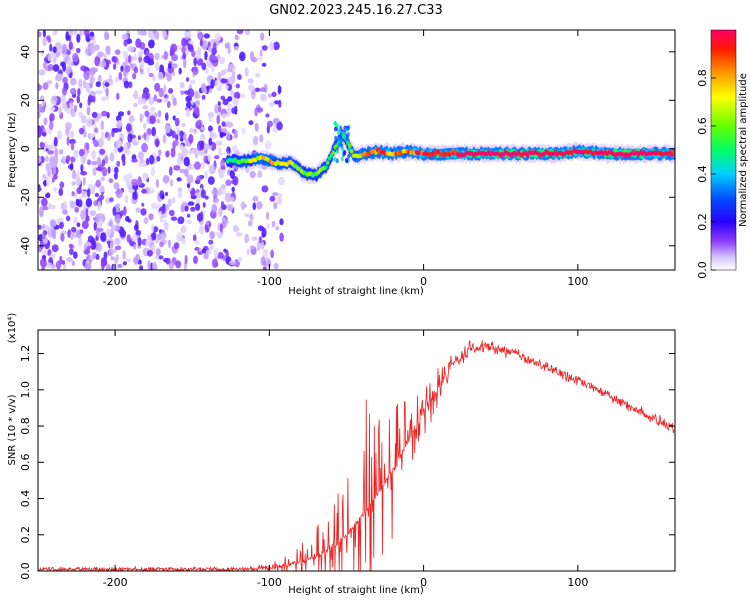 Image resolution: width=750 pixels, height=600 pixels. I want to click on y-tick-label: 0.4, so click(25, 499).